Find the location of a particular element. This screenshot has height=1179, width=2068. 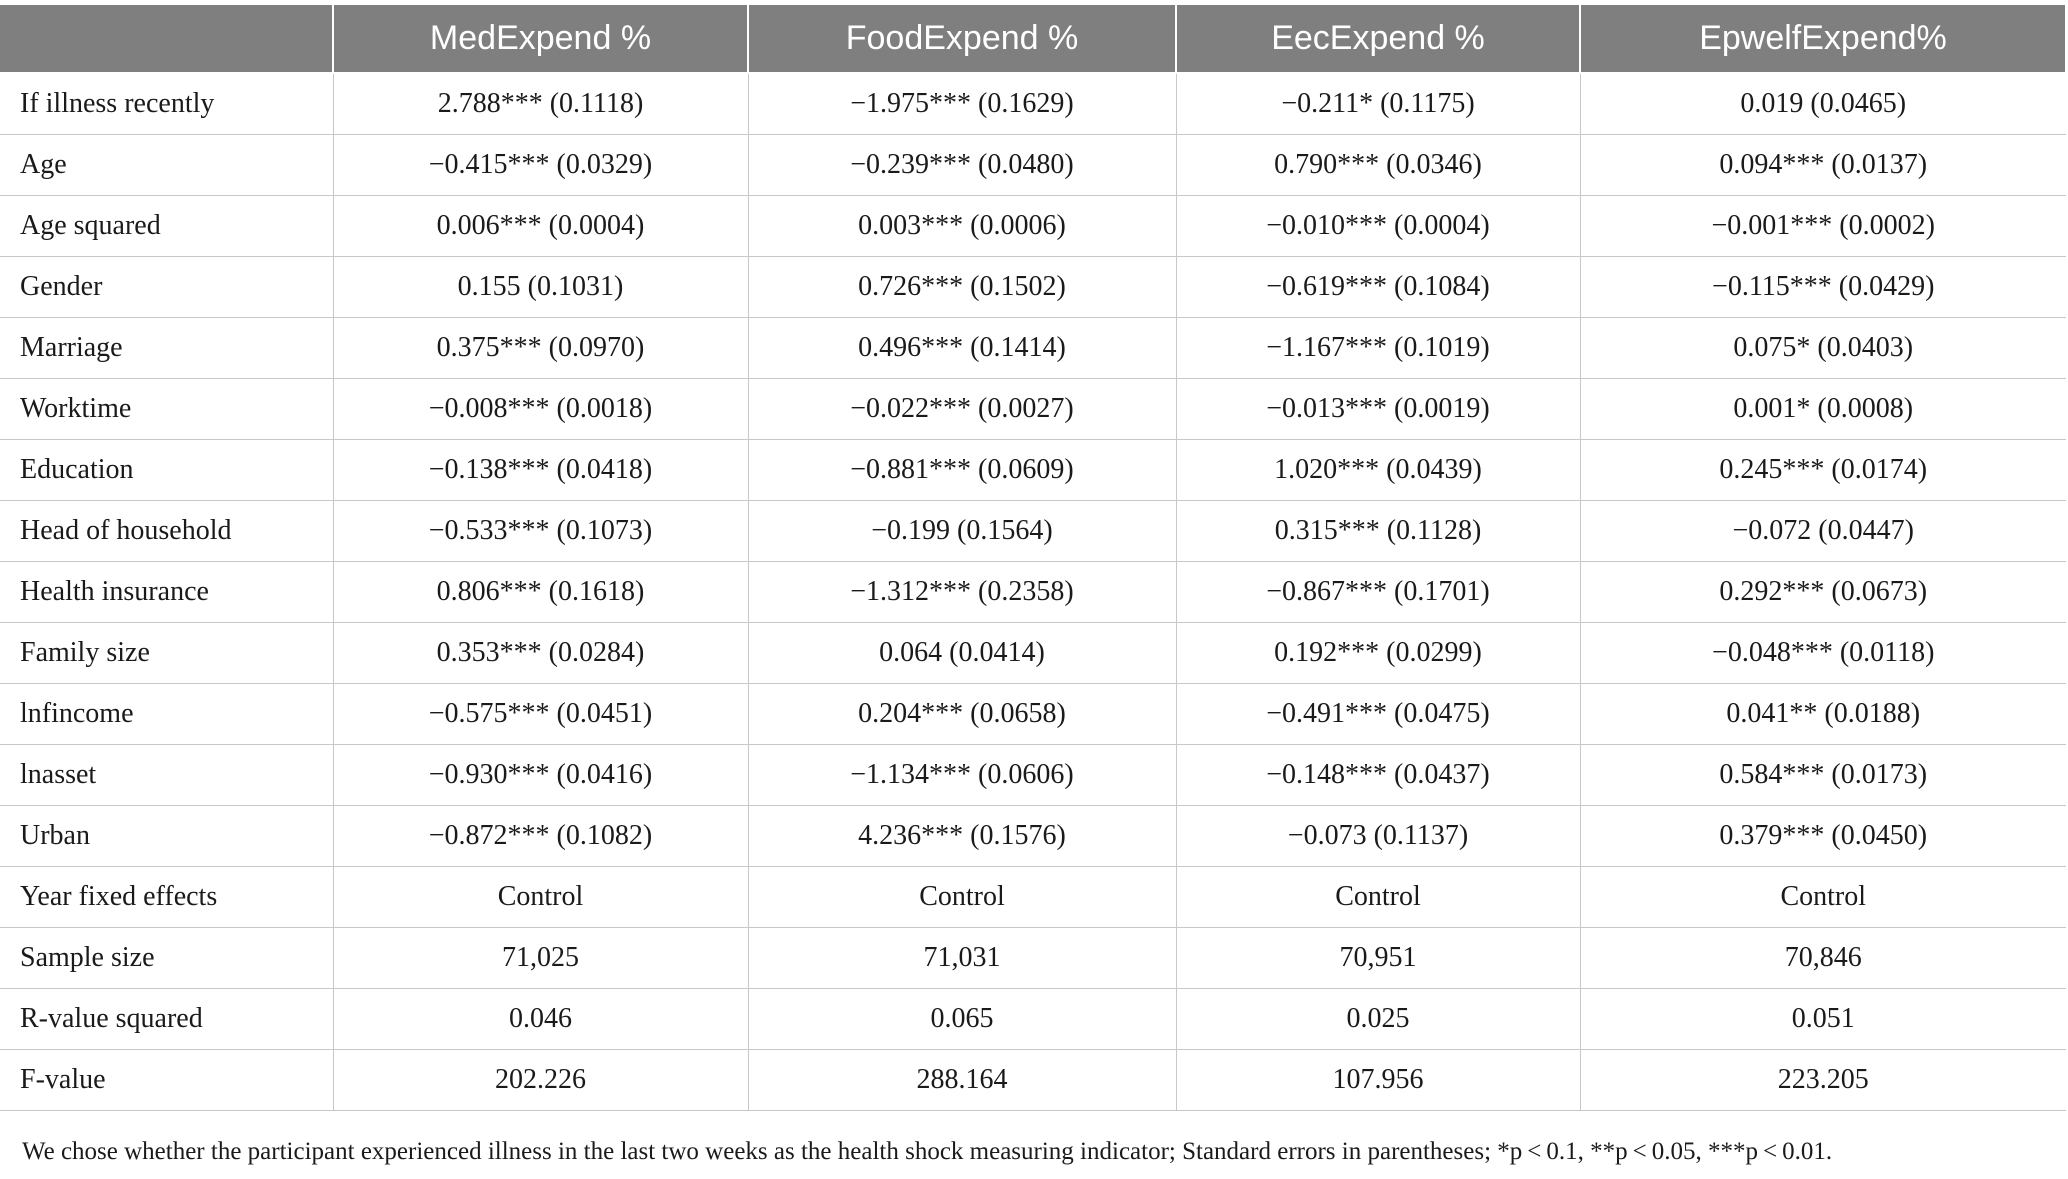

row-label: Year fixed effects is located at coordinates (167, 897).